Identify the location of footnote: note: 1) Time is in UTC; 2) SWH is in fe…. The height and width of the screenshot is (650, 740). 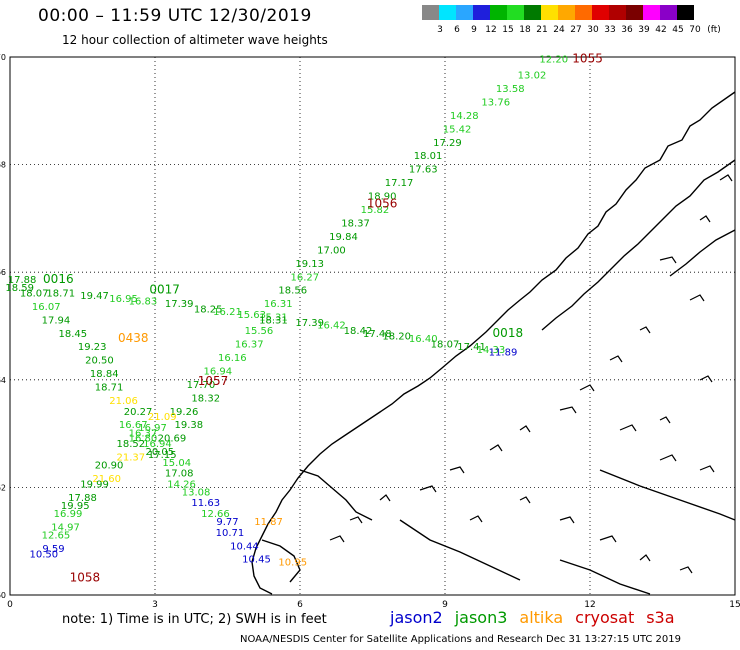
(194, 619).